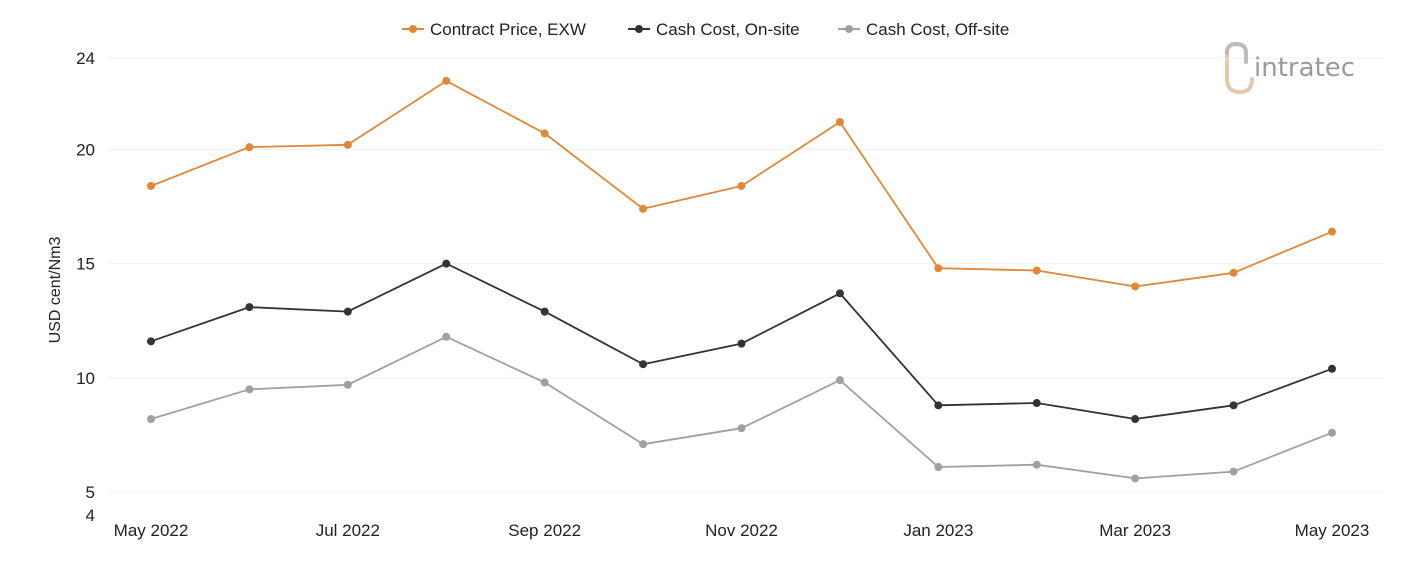 The width and height of the screenshot is (1401, 561). I want to click on x-tick-label: May 2023, so click(1332, 530).